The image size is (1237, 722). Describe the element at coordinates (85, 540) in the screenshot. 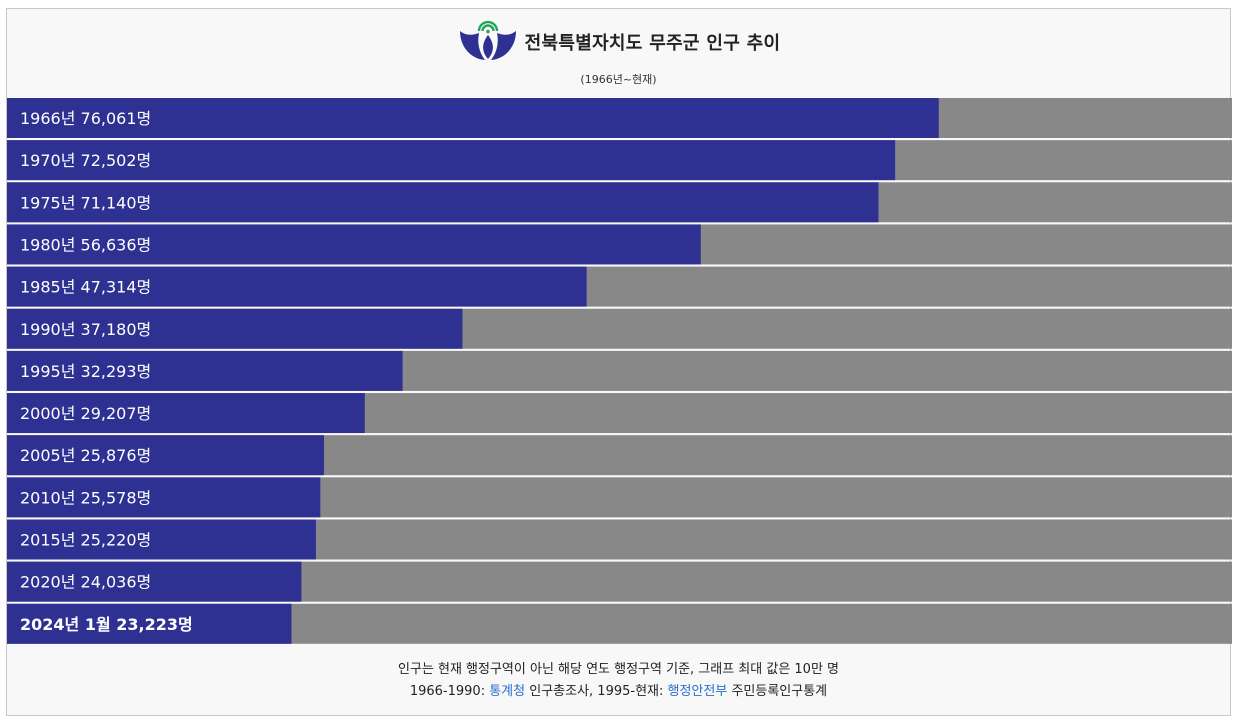

I see `bar-label: 2015년 25,220명` at that location.